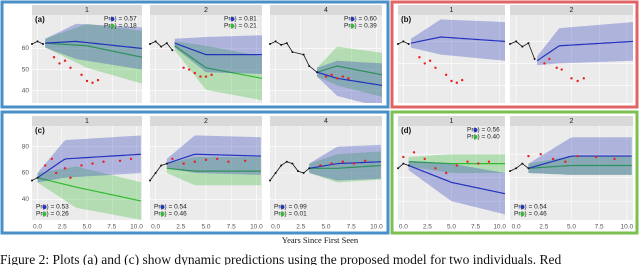  I want to click on strip, so click(451, 121).